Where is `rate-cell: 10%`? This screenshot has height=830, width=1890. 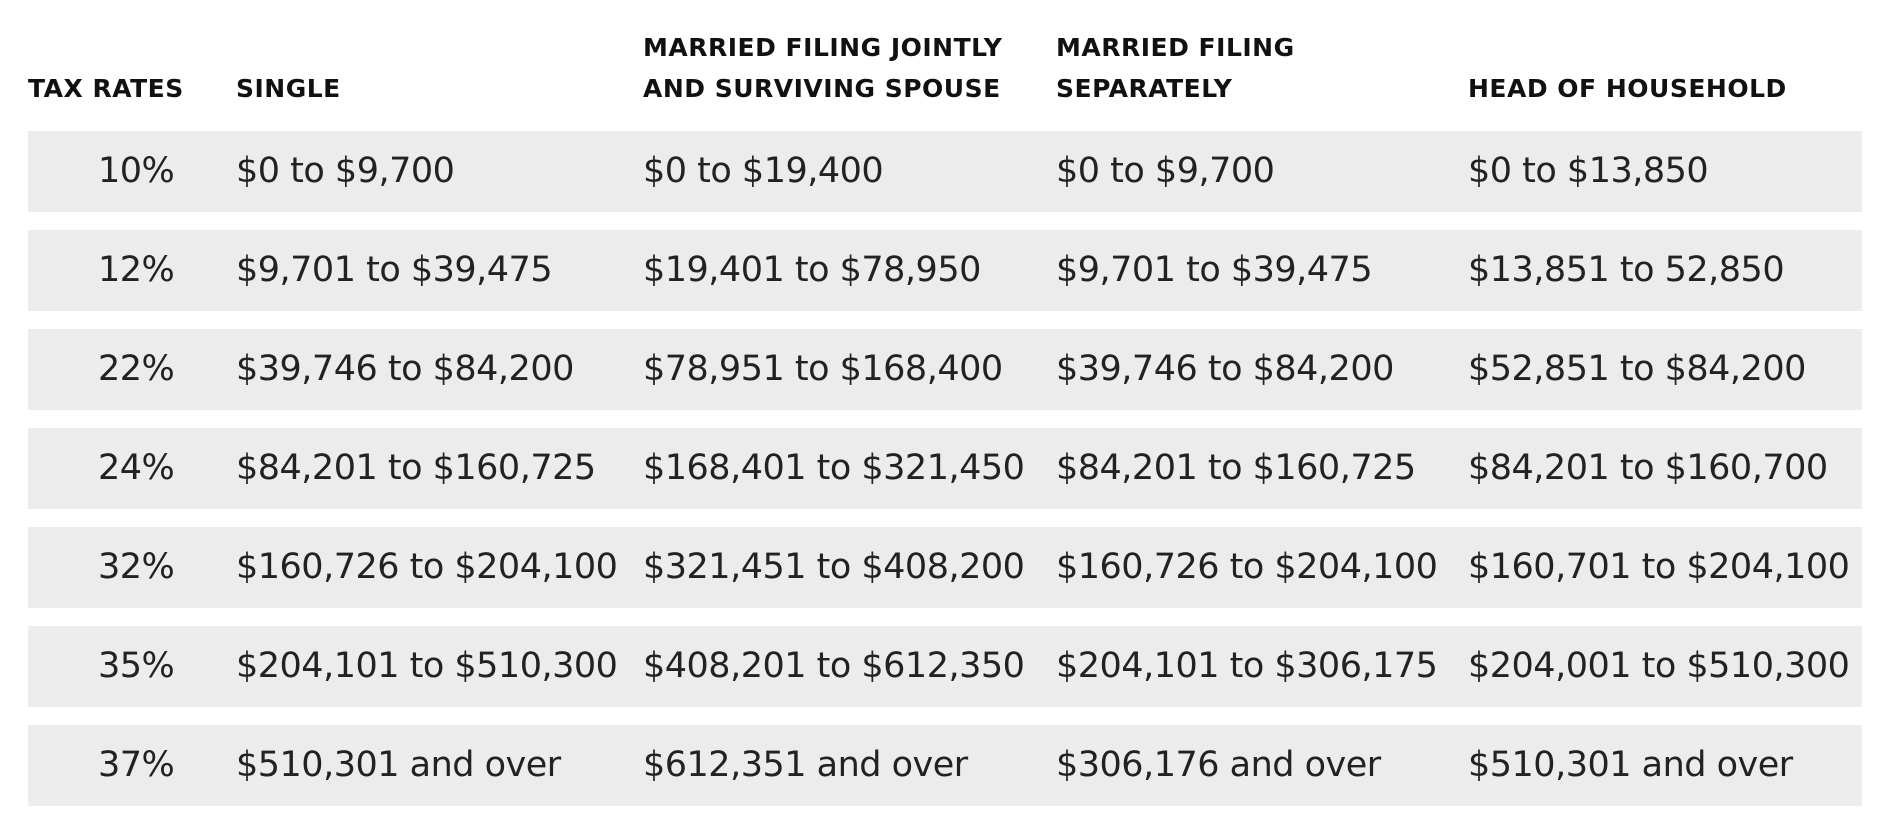
rate-cell: 10% is located at coordinates (136, 171).